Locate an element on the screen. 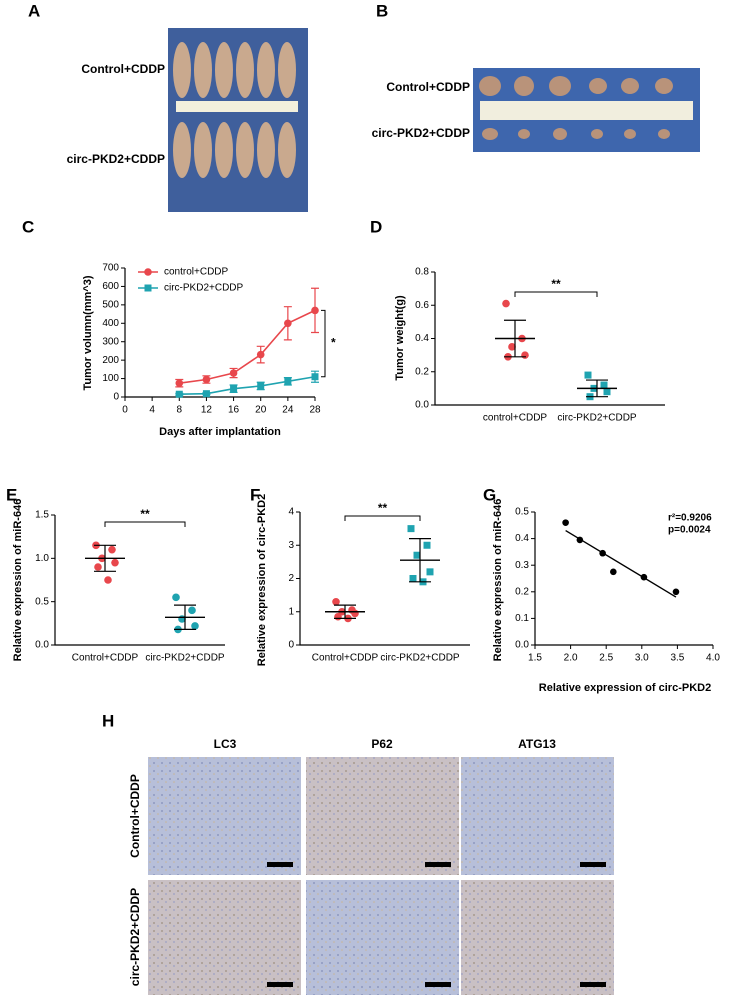 The image size is (730, 997). x-tick-label: 4.0 is located at coordinates (713, 658).